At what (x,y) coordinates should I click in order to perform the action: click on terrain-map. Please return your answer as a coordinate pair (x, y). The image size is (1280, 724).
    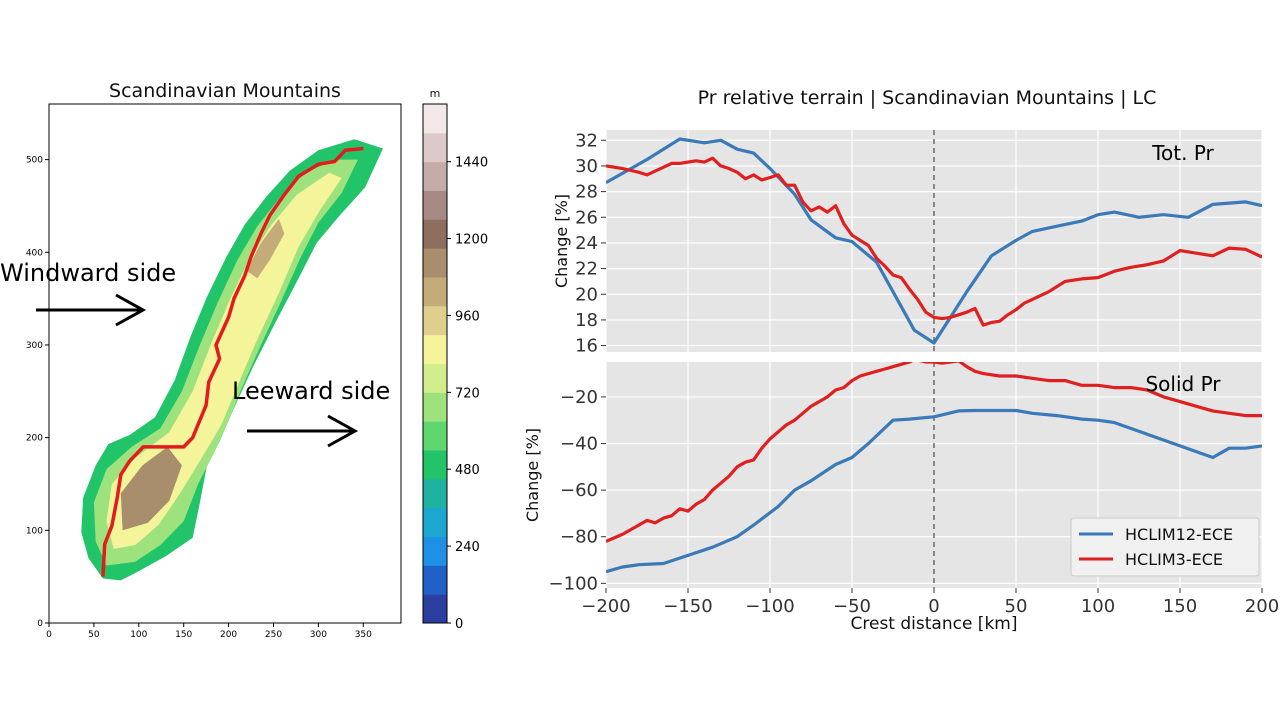
    Looking at the image, I should click on (232, 360).